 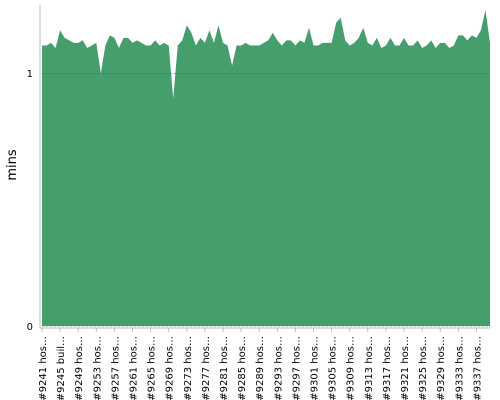 What do you see at coordinates (30, 74) in the screenshot?
I see `y-tick-label: 1` at bounding box center [30, 74].